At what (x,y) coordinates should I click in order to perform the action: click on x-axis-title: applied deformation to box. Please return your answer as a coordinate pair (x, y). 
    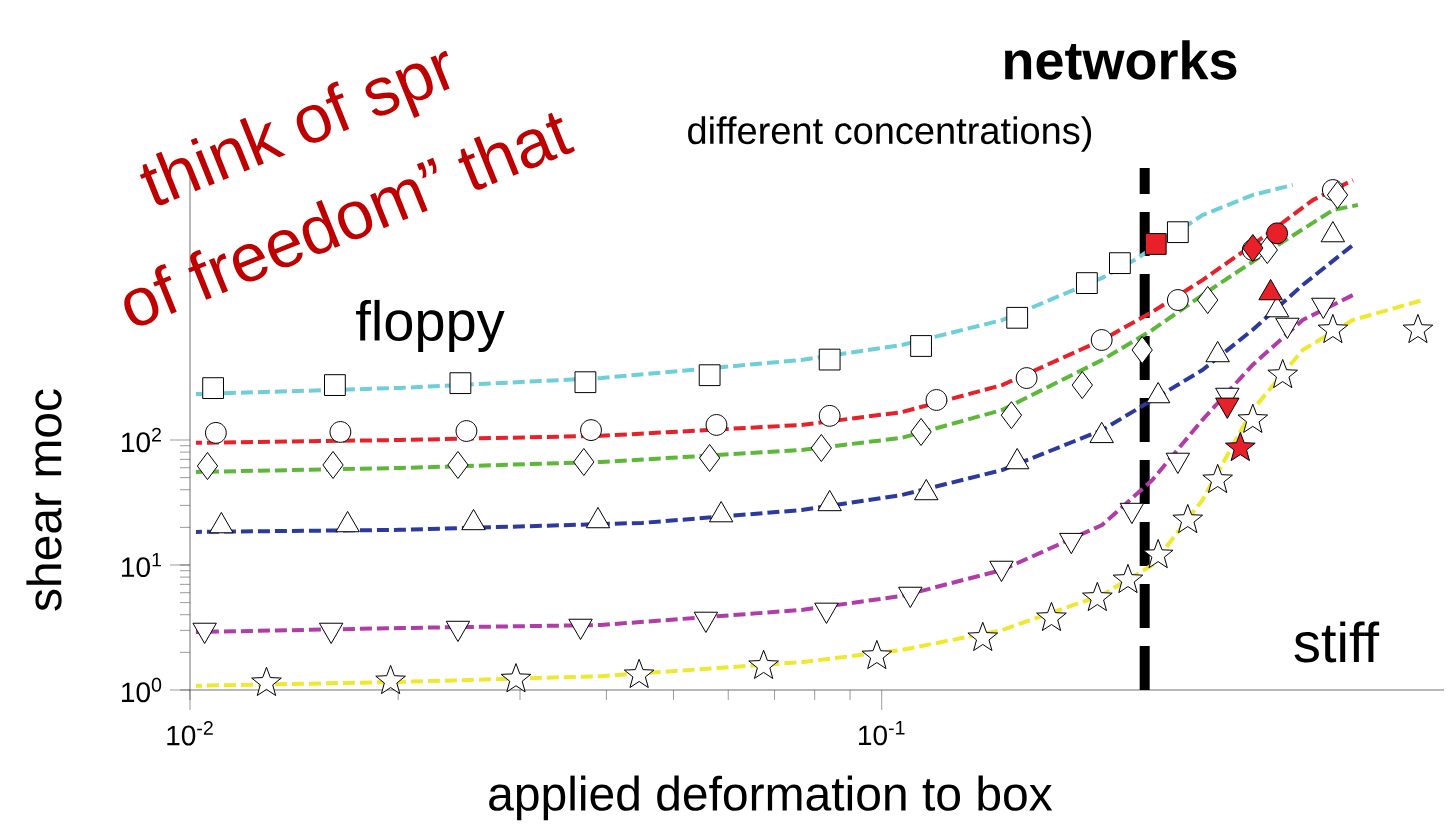
    Looking at the image, I should click on (771, 798).